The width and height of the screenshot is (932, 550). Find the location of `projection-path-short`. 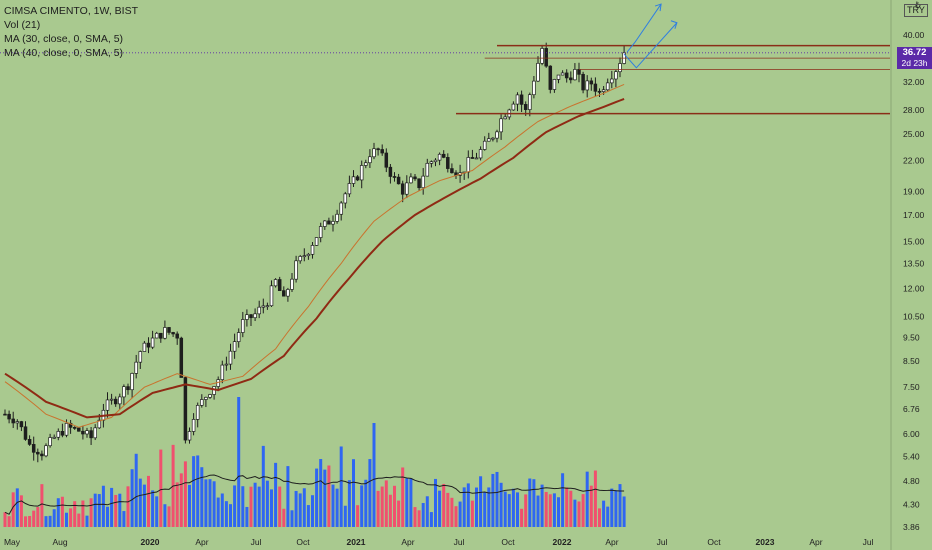

projection-path-short is located at coordinates (644, 28).